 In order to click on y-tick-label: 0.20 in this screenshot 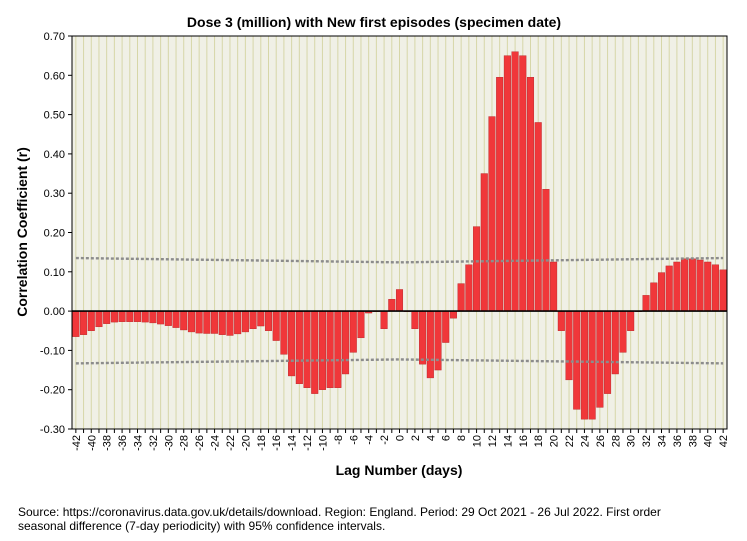, I will do `click(54, 234)`.